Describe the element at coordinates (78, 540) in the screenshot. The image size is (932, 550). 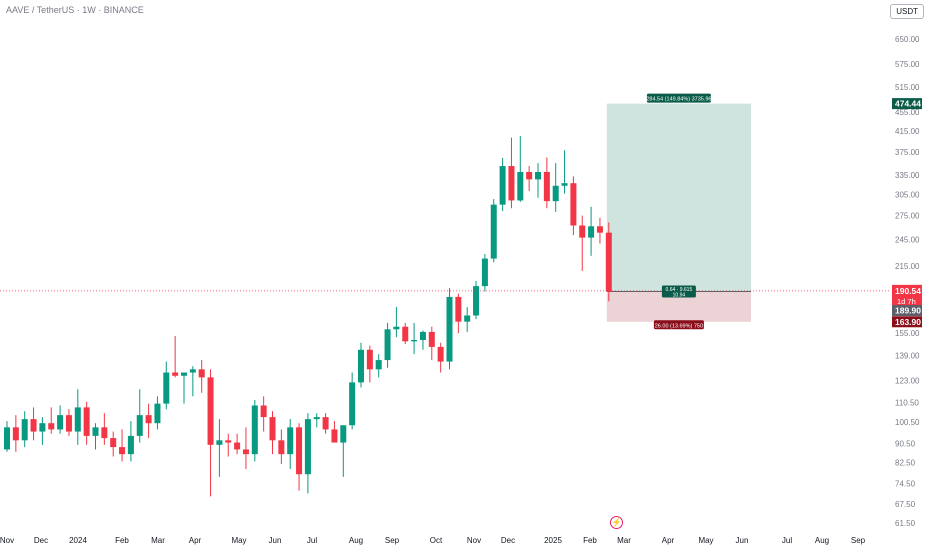
I see `x-tick-label: 2024` at that location.